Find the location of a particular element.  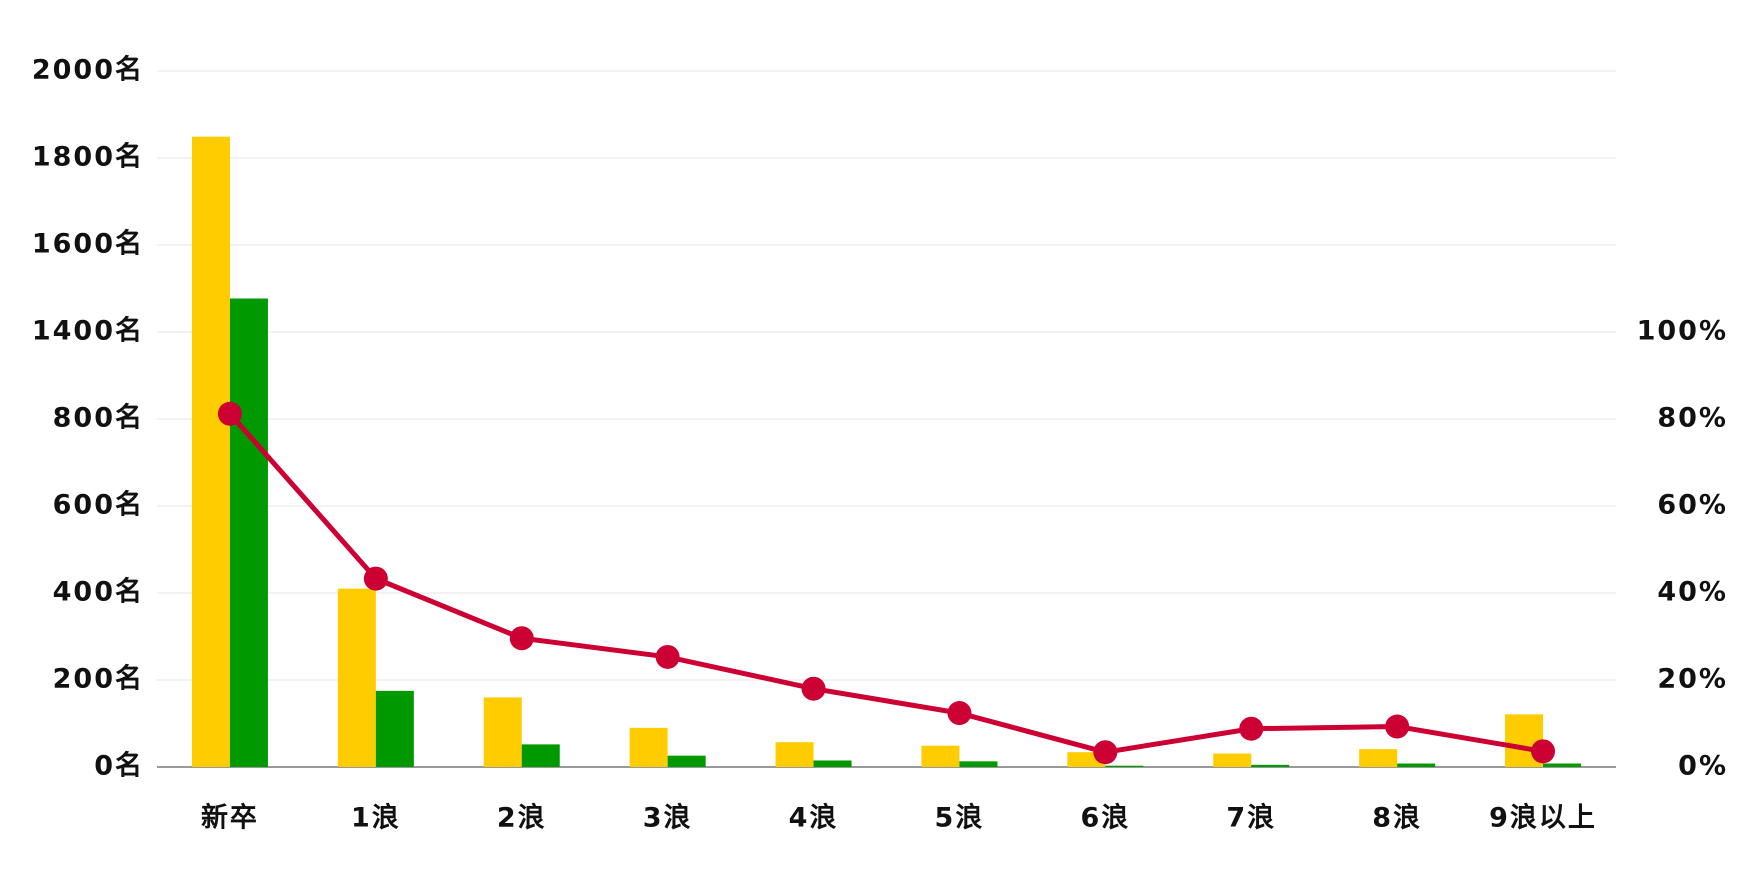

y-tick-label: 400名 is located at coordinates (98, 592).